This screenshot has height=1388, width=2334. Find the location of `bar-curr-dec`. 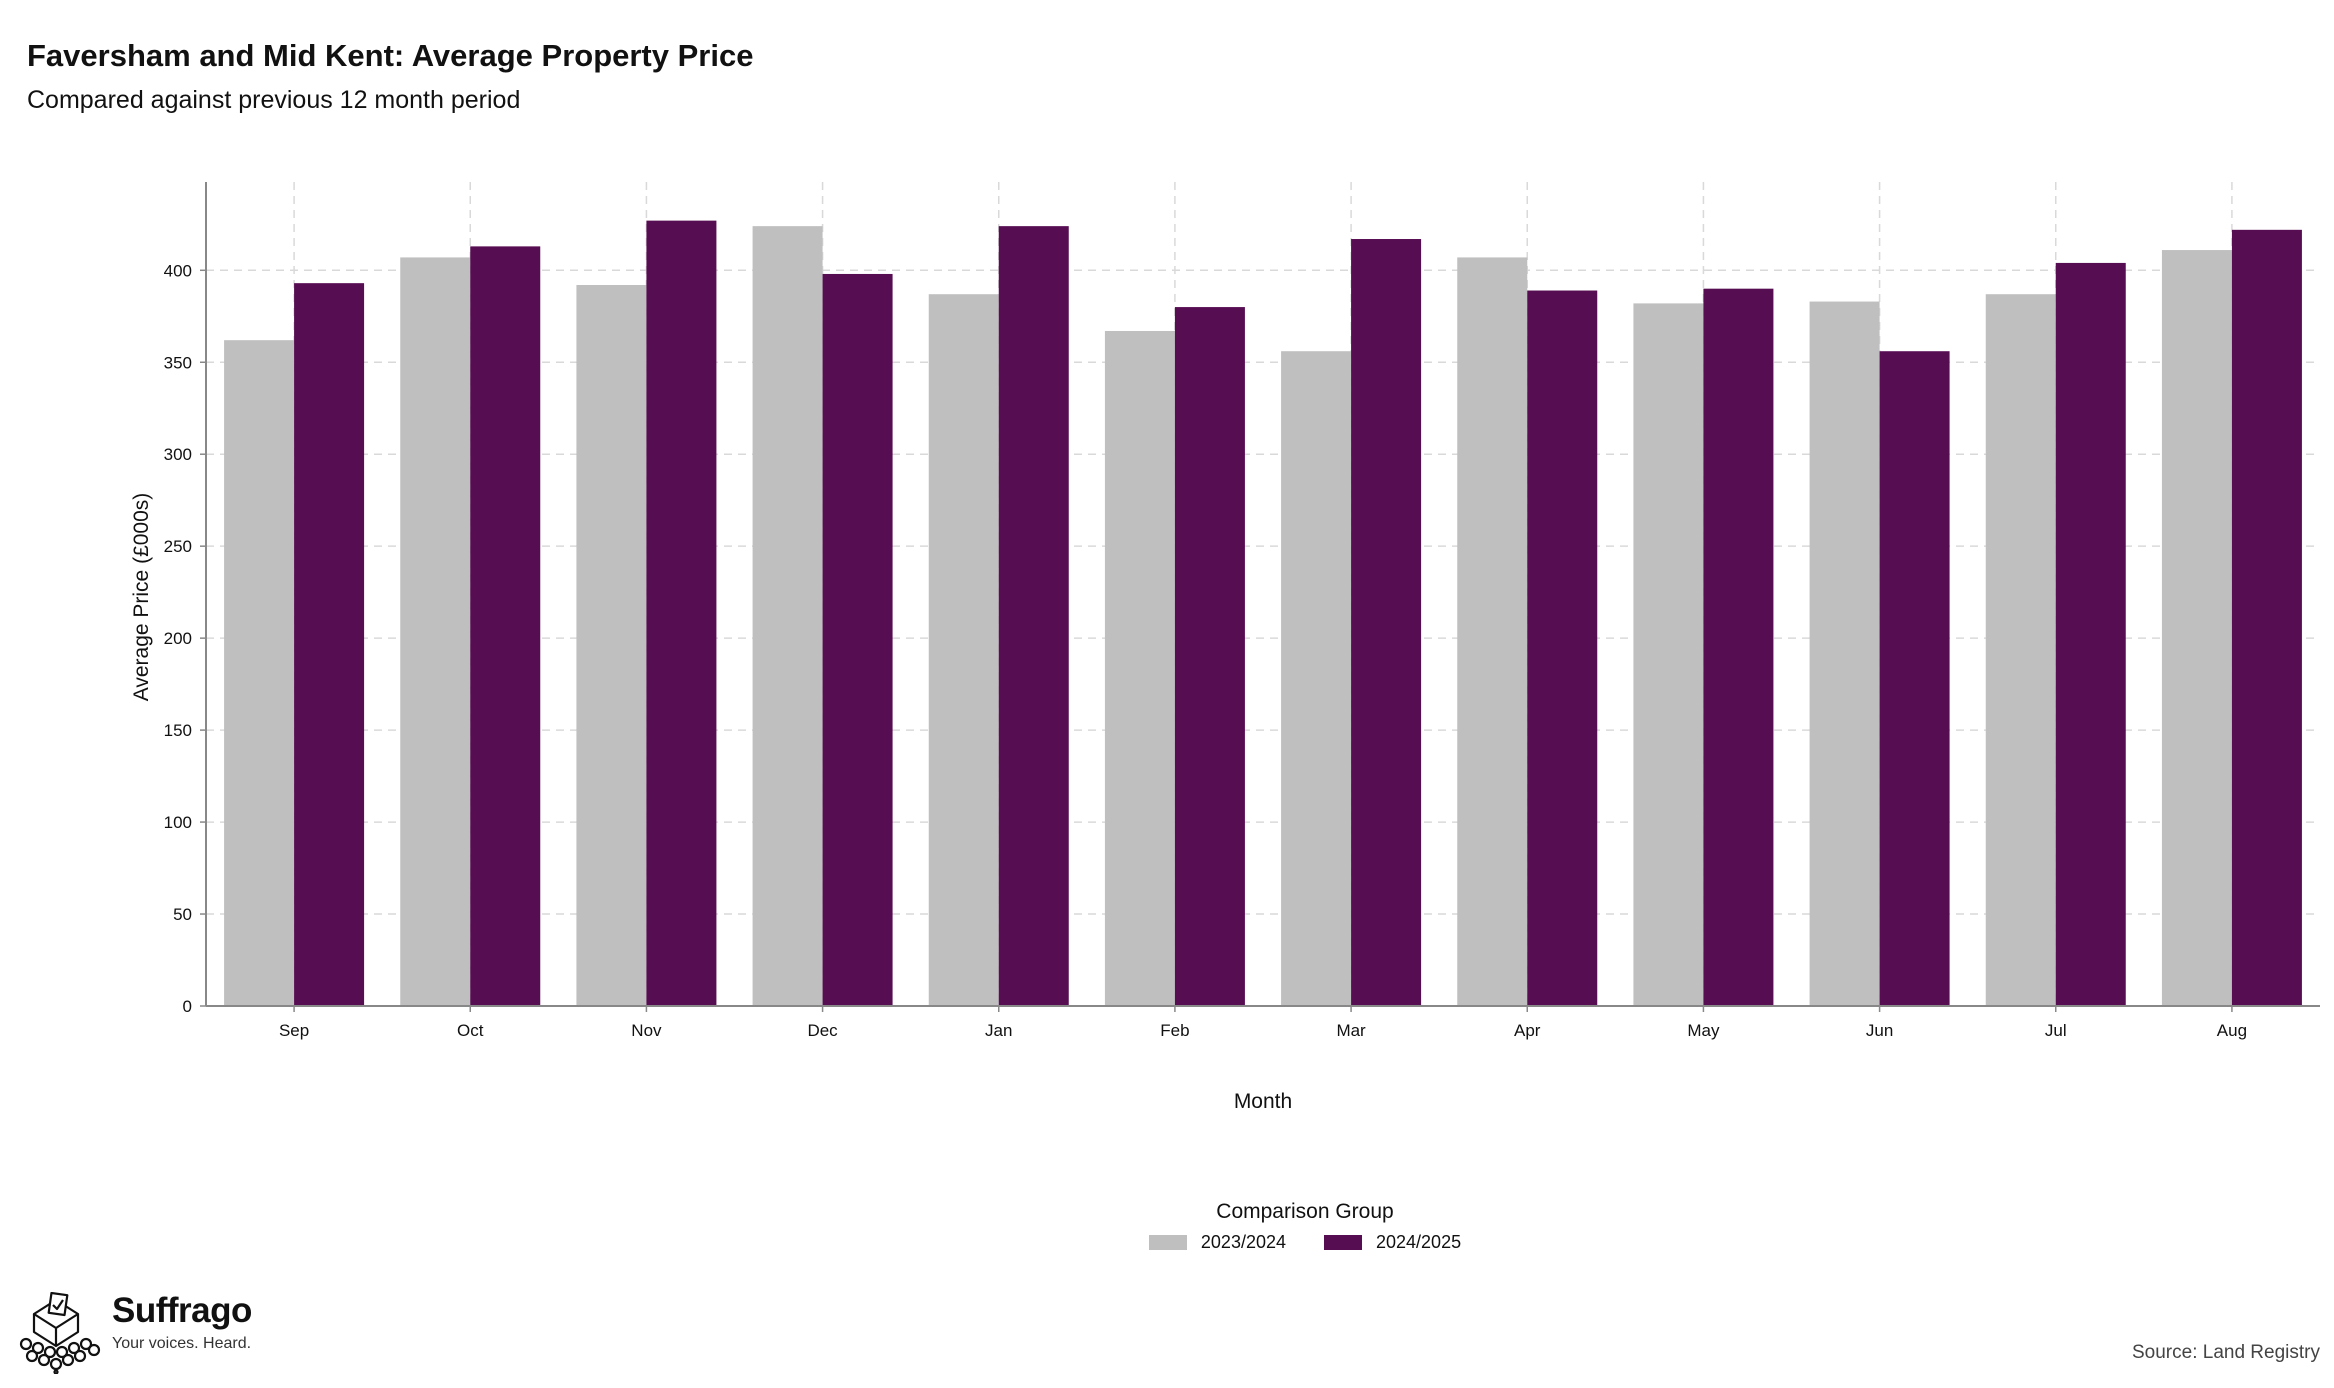

bar-curr-dec is located at coordinates (857, 639).